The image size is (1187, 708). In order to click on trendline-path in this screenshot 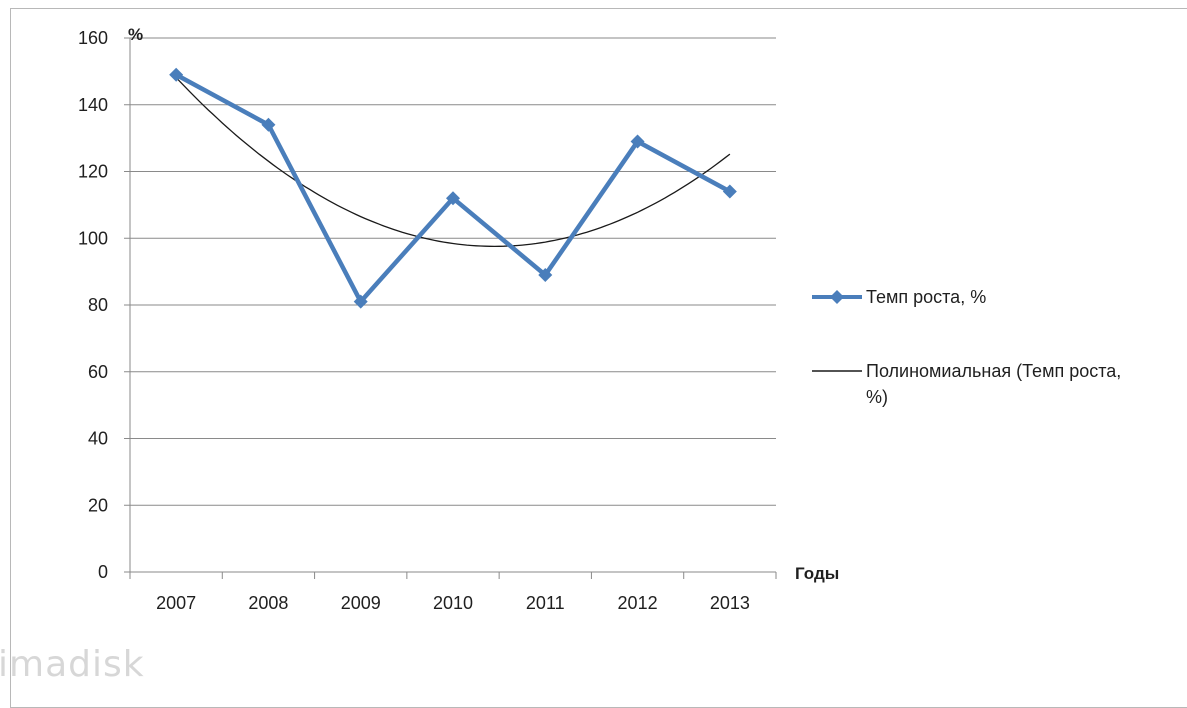, I will do `click(453, 162)`.